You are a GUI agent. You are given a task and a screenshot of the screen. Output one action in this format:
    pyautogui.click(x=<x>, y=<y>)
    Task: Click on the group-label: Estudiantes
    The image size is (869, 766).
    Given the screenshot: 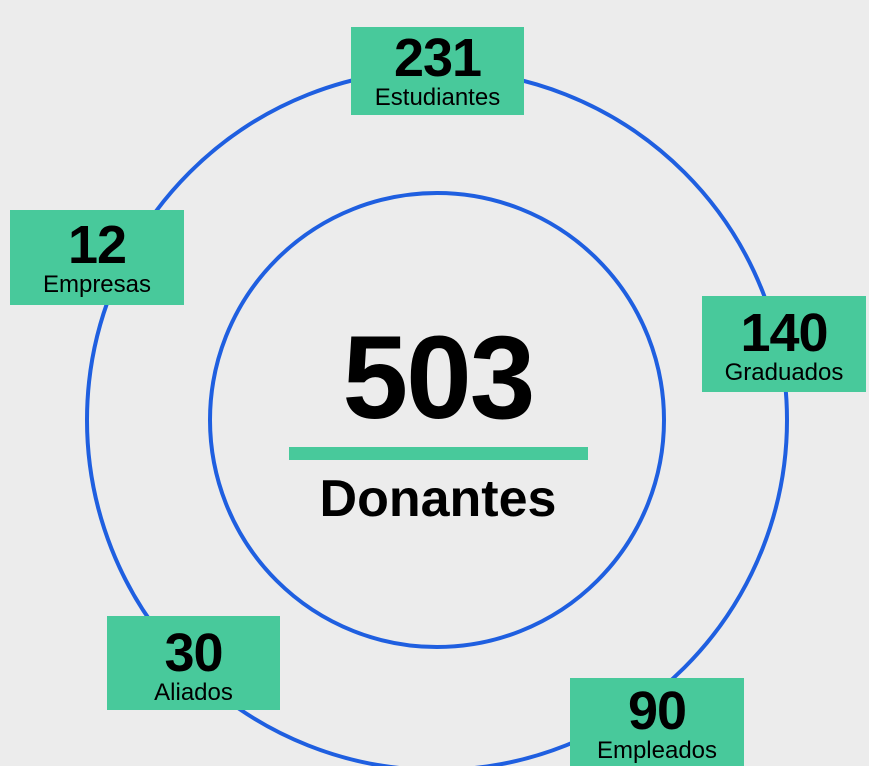 What is the action you would take?
    pyautogui.click(x=437, y=97)
    